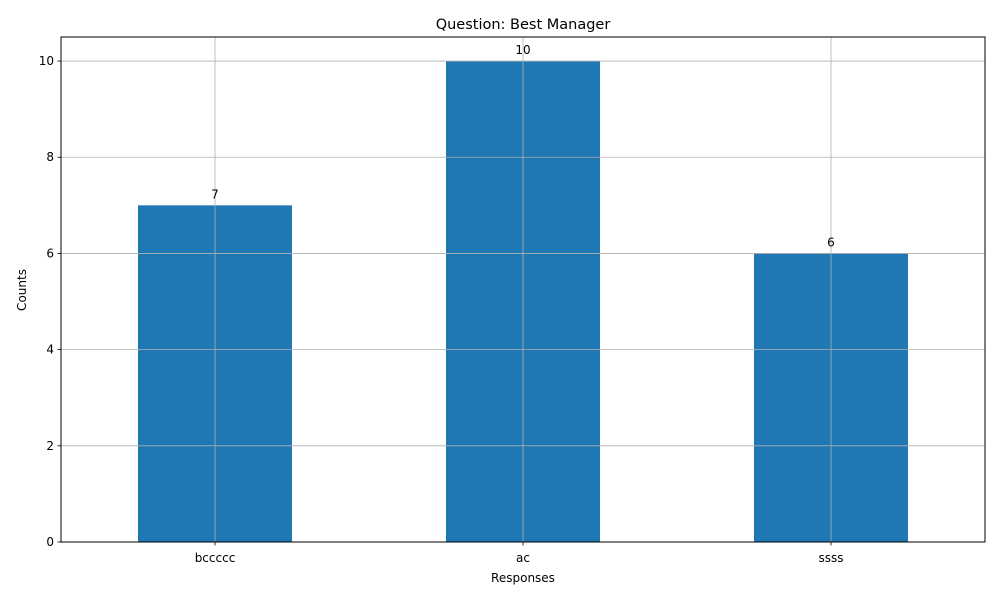  Describe the element at coordinates (522, 50) in the screenshot. I see `bar-value-label: 10` at that location.